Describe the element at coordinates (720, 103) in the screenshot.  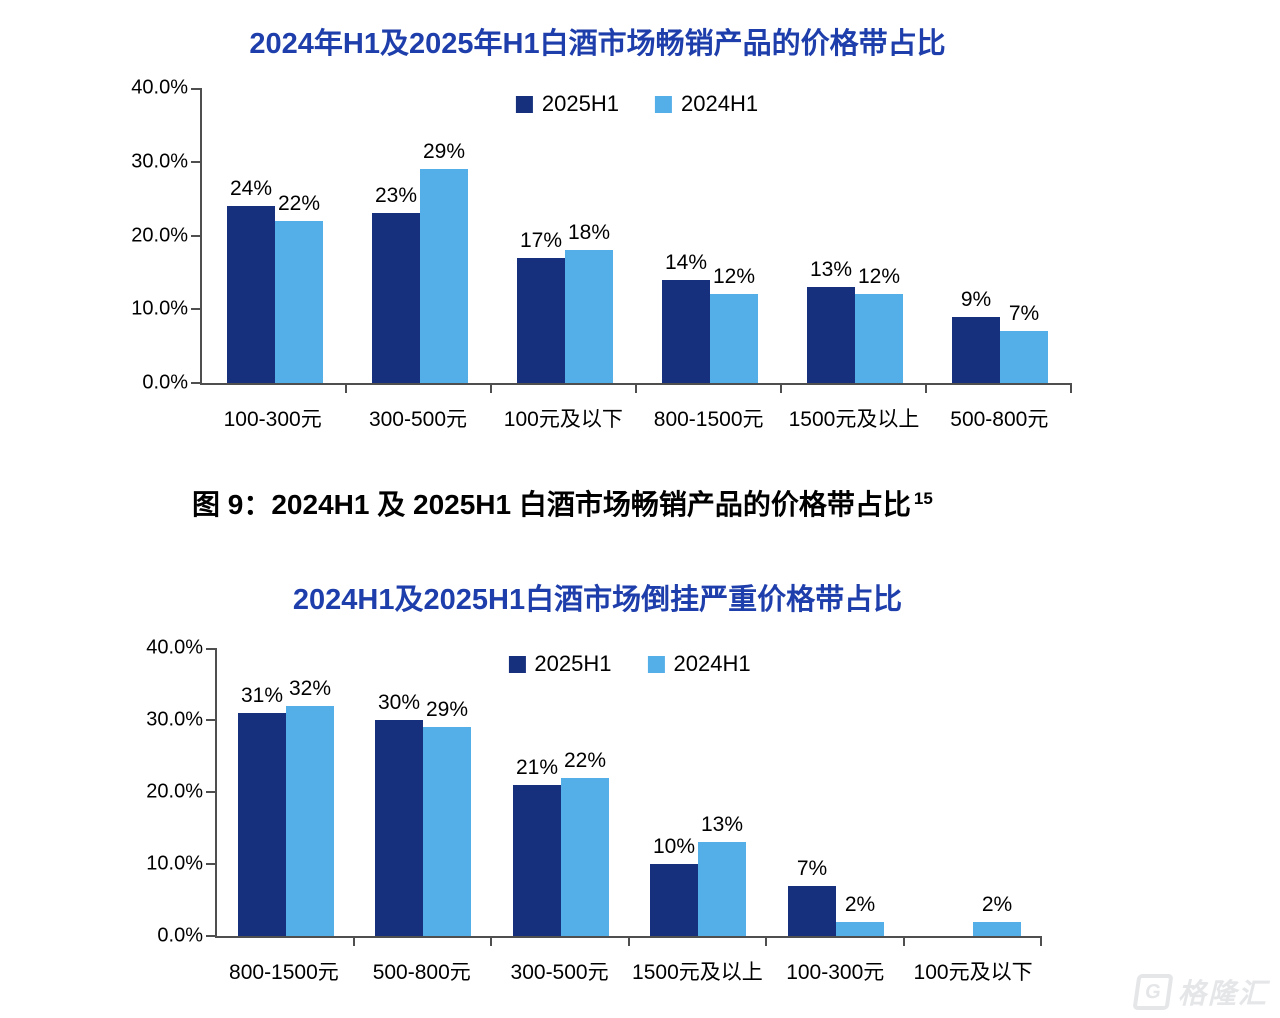
I see `legend-label: 2024H1` at that location.